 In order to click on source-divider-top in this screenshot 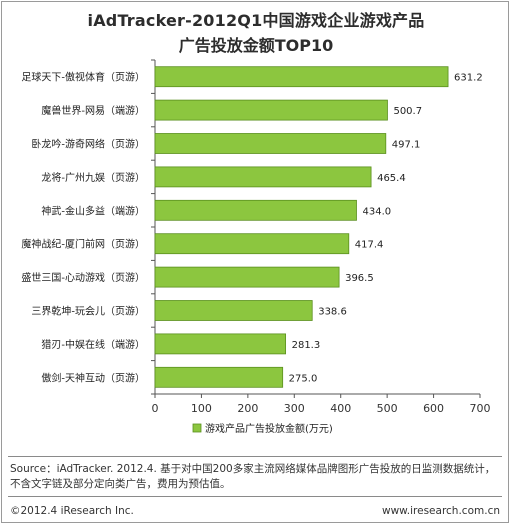, I will do `click(255, 456)`.